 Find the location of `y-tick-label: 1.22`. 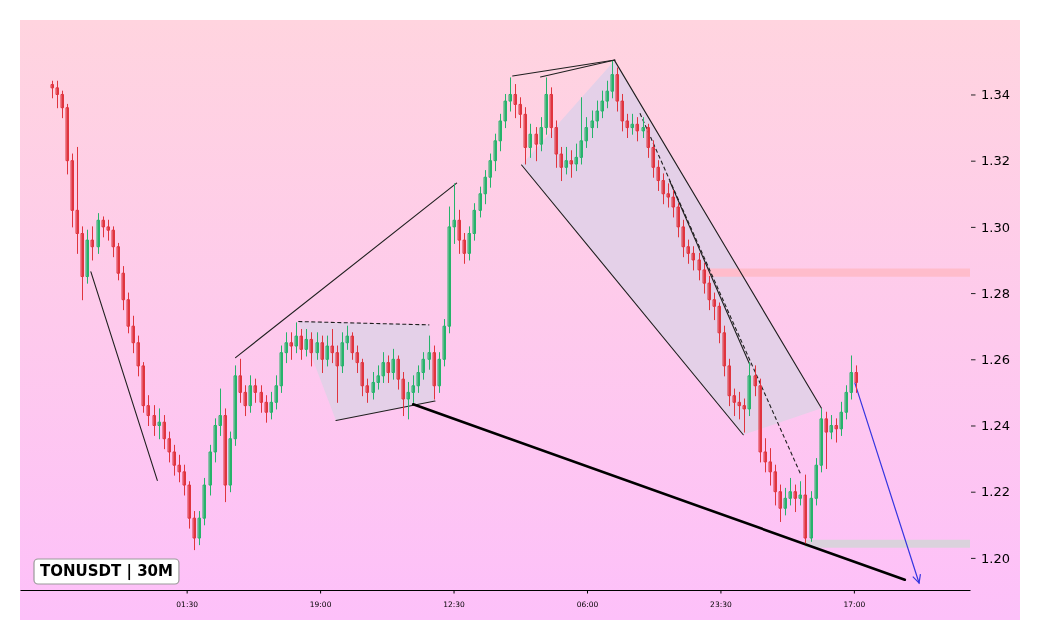

y-tick-label: 1.22 is located at coordinates (995, 492).